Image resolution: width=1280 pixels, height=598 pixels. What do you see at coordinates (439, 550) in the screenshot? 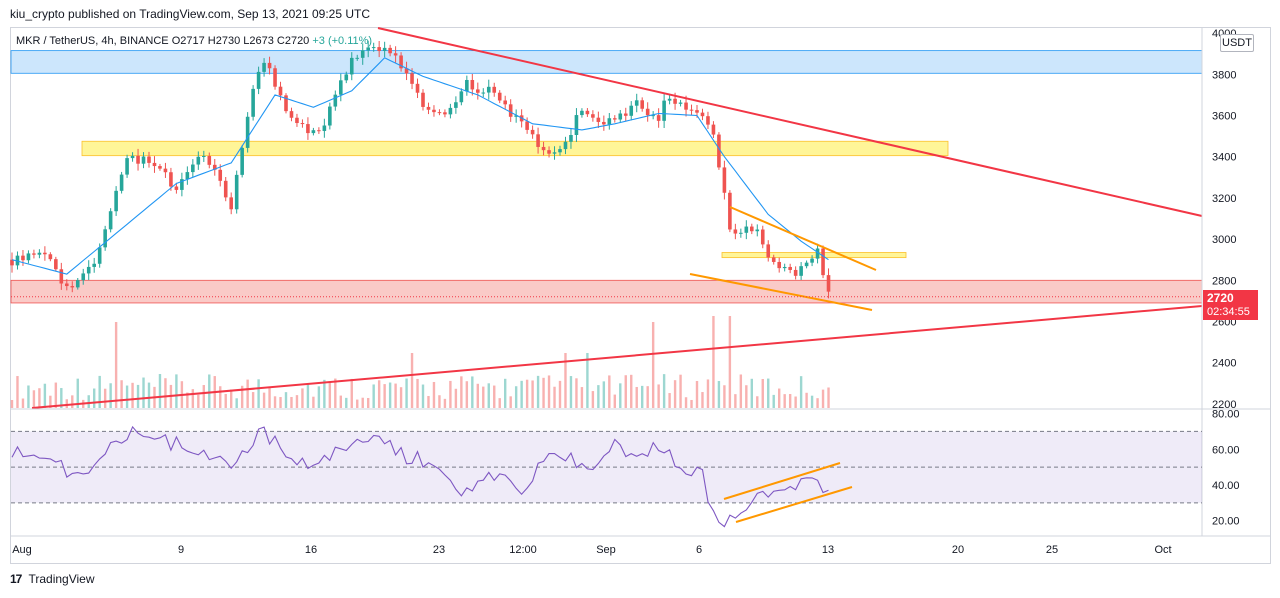
I see `time-axis-label: 23` at bounding box center [439, 550].